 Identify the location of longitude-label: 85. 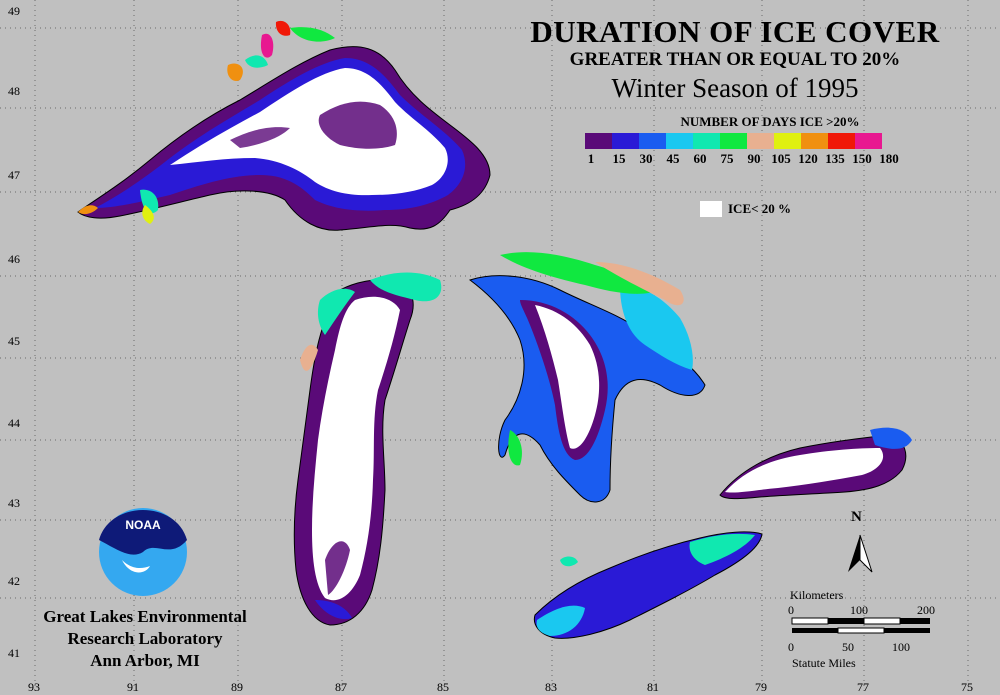
(443, 687).